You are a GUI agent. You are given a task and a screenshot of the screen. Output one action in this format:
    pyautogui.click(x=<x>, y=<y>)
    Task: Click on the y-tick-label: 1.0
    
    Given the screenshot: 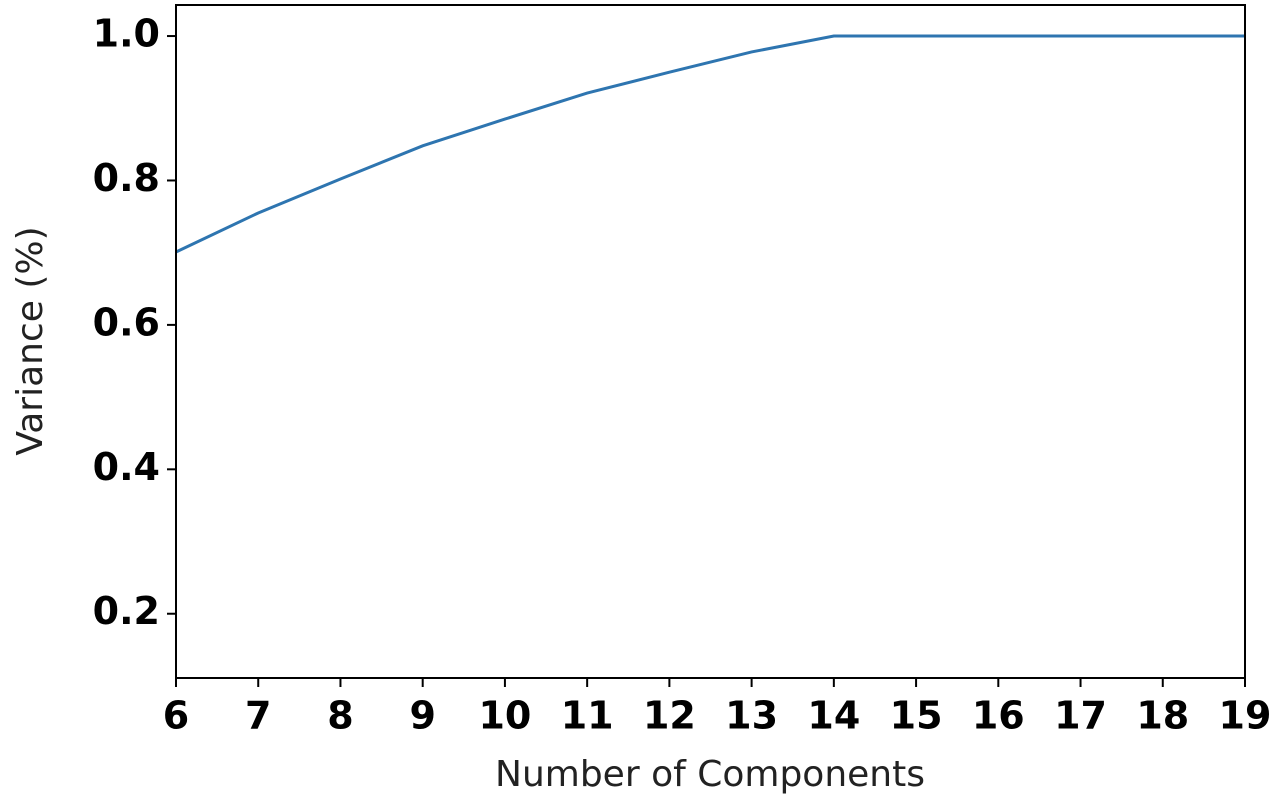 What is the action you would take?
    pyautogui.click(x=126, y=34)
    